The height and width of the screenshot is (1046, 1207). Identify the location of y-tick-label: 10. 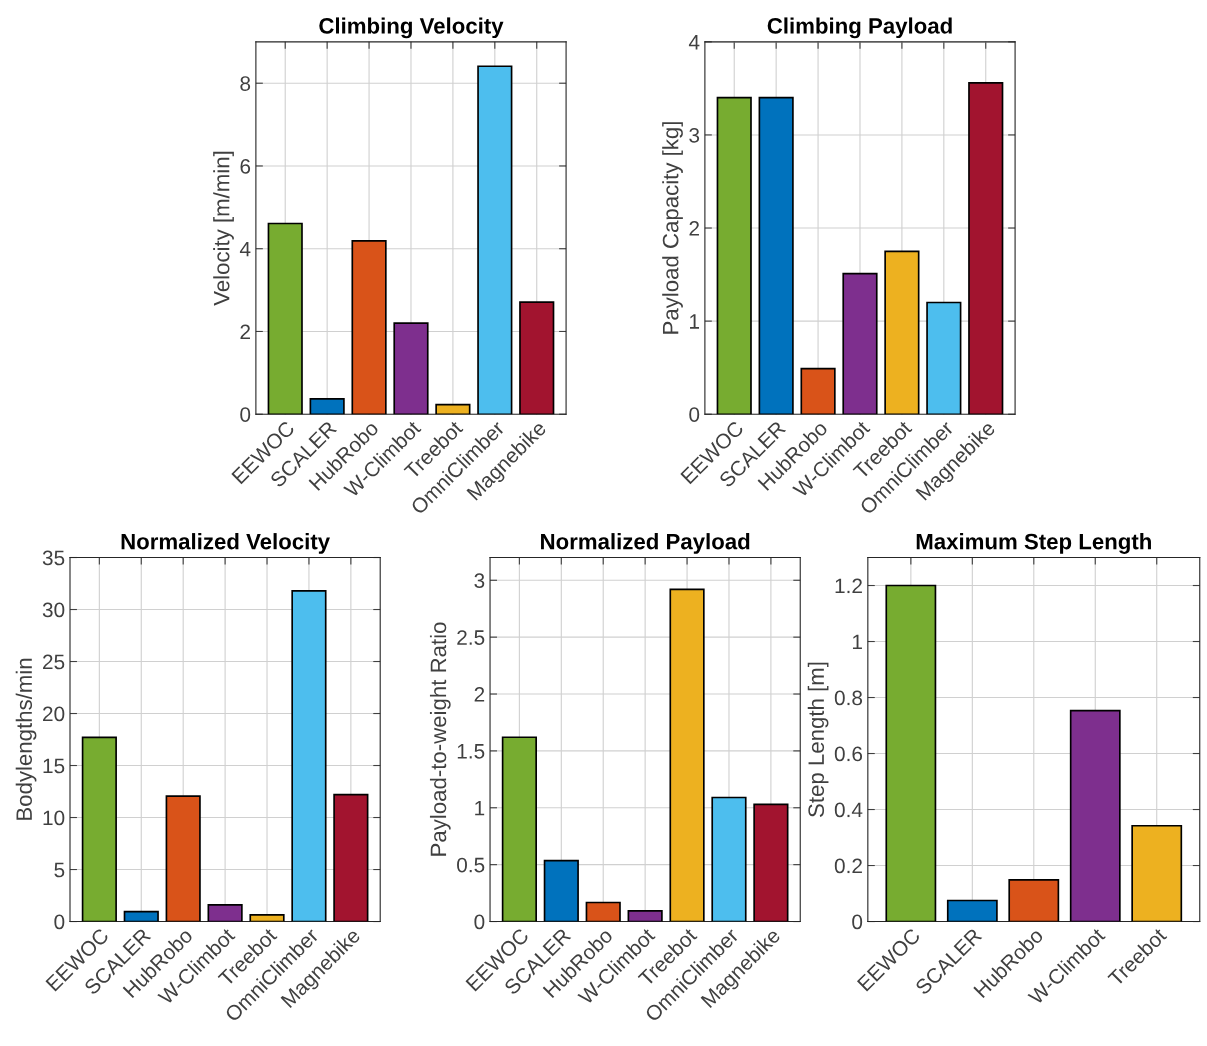
(54, 818).